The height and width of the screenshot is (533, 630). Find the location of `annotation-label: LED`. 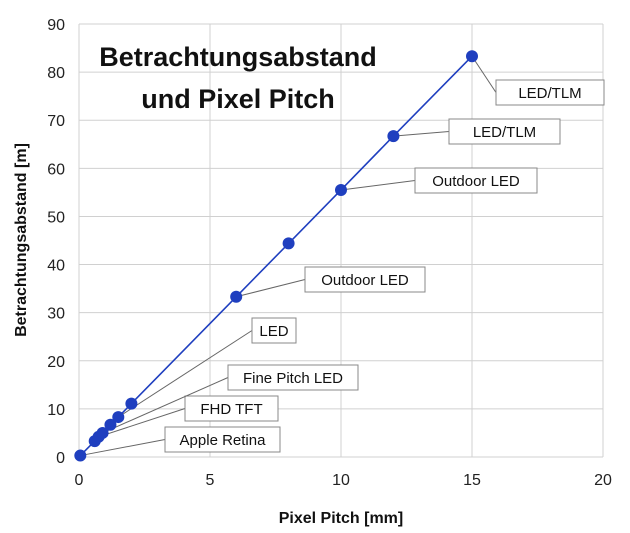

annotation-label: LED is located at coordinates (273, 331).